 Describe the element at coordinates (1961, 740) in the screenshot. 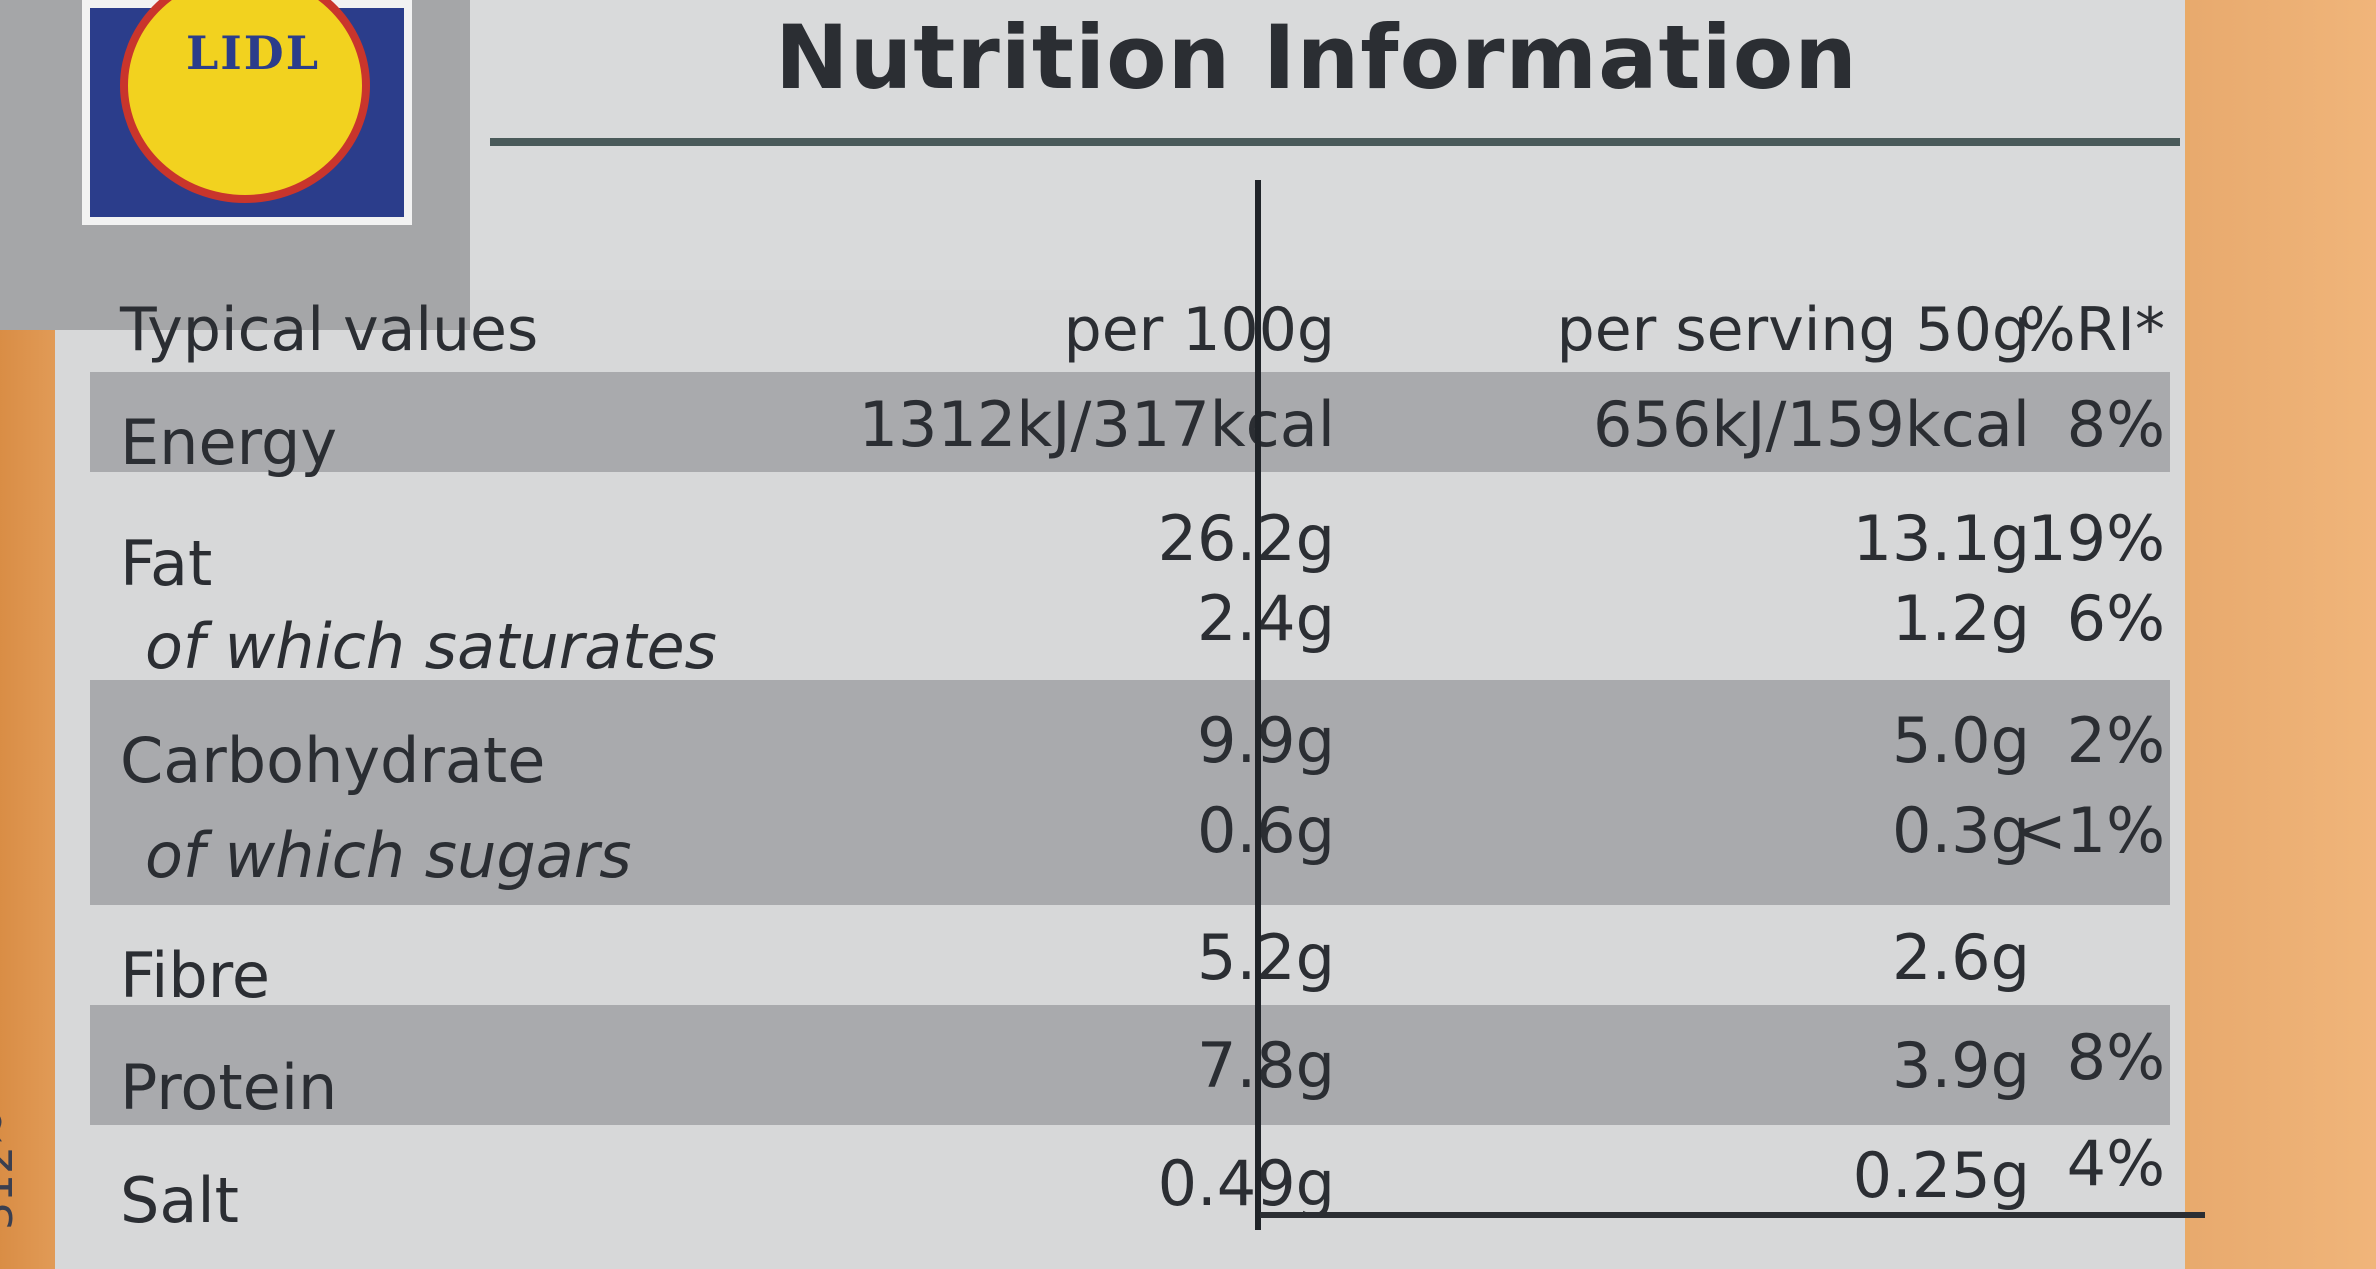

I see `row-serving: 5.0g` at that location.